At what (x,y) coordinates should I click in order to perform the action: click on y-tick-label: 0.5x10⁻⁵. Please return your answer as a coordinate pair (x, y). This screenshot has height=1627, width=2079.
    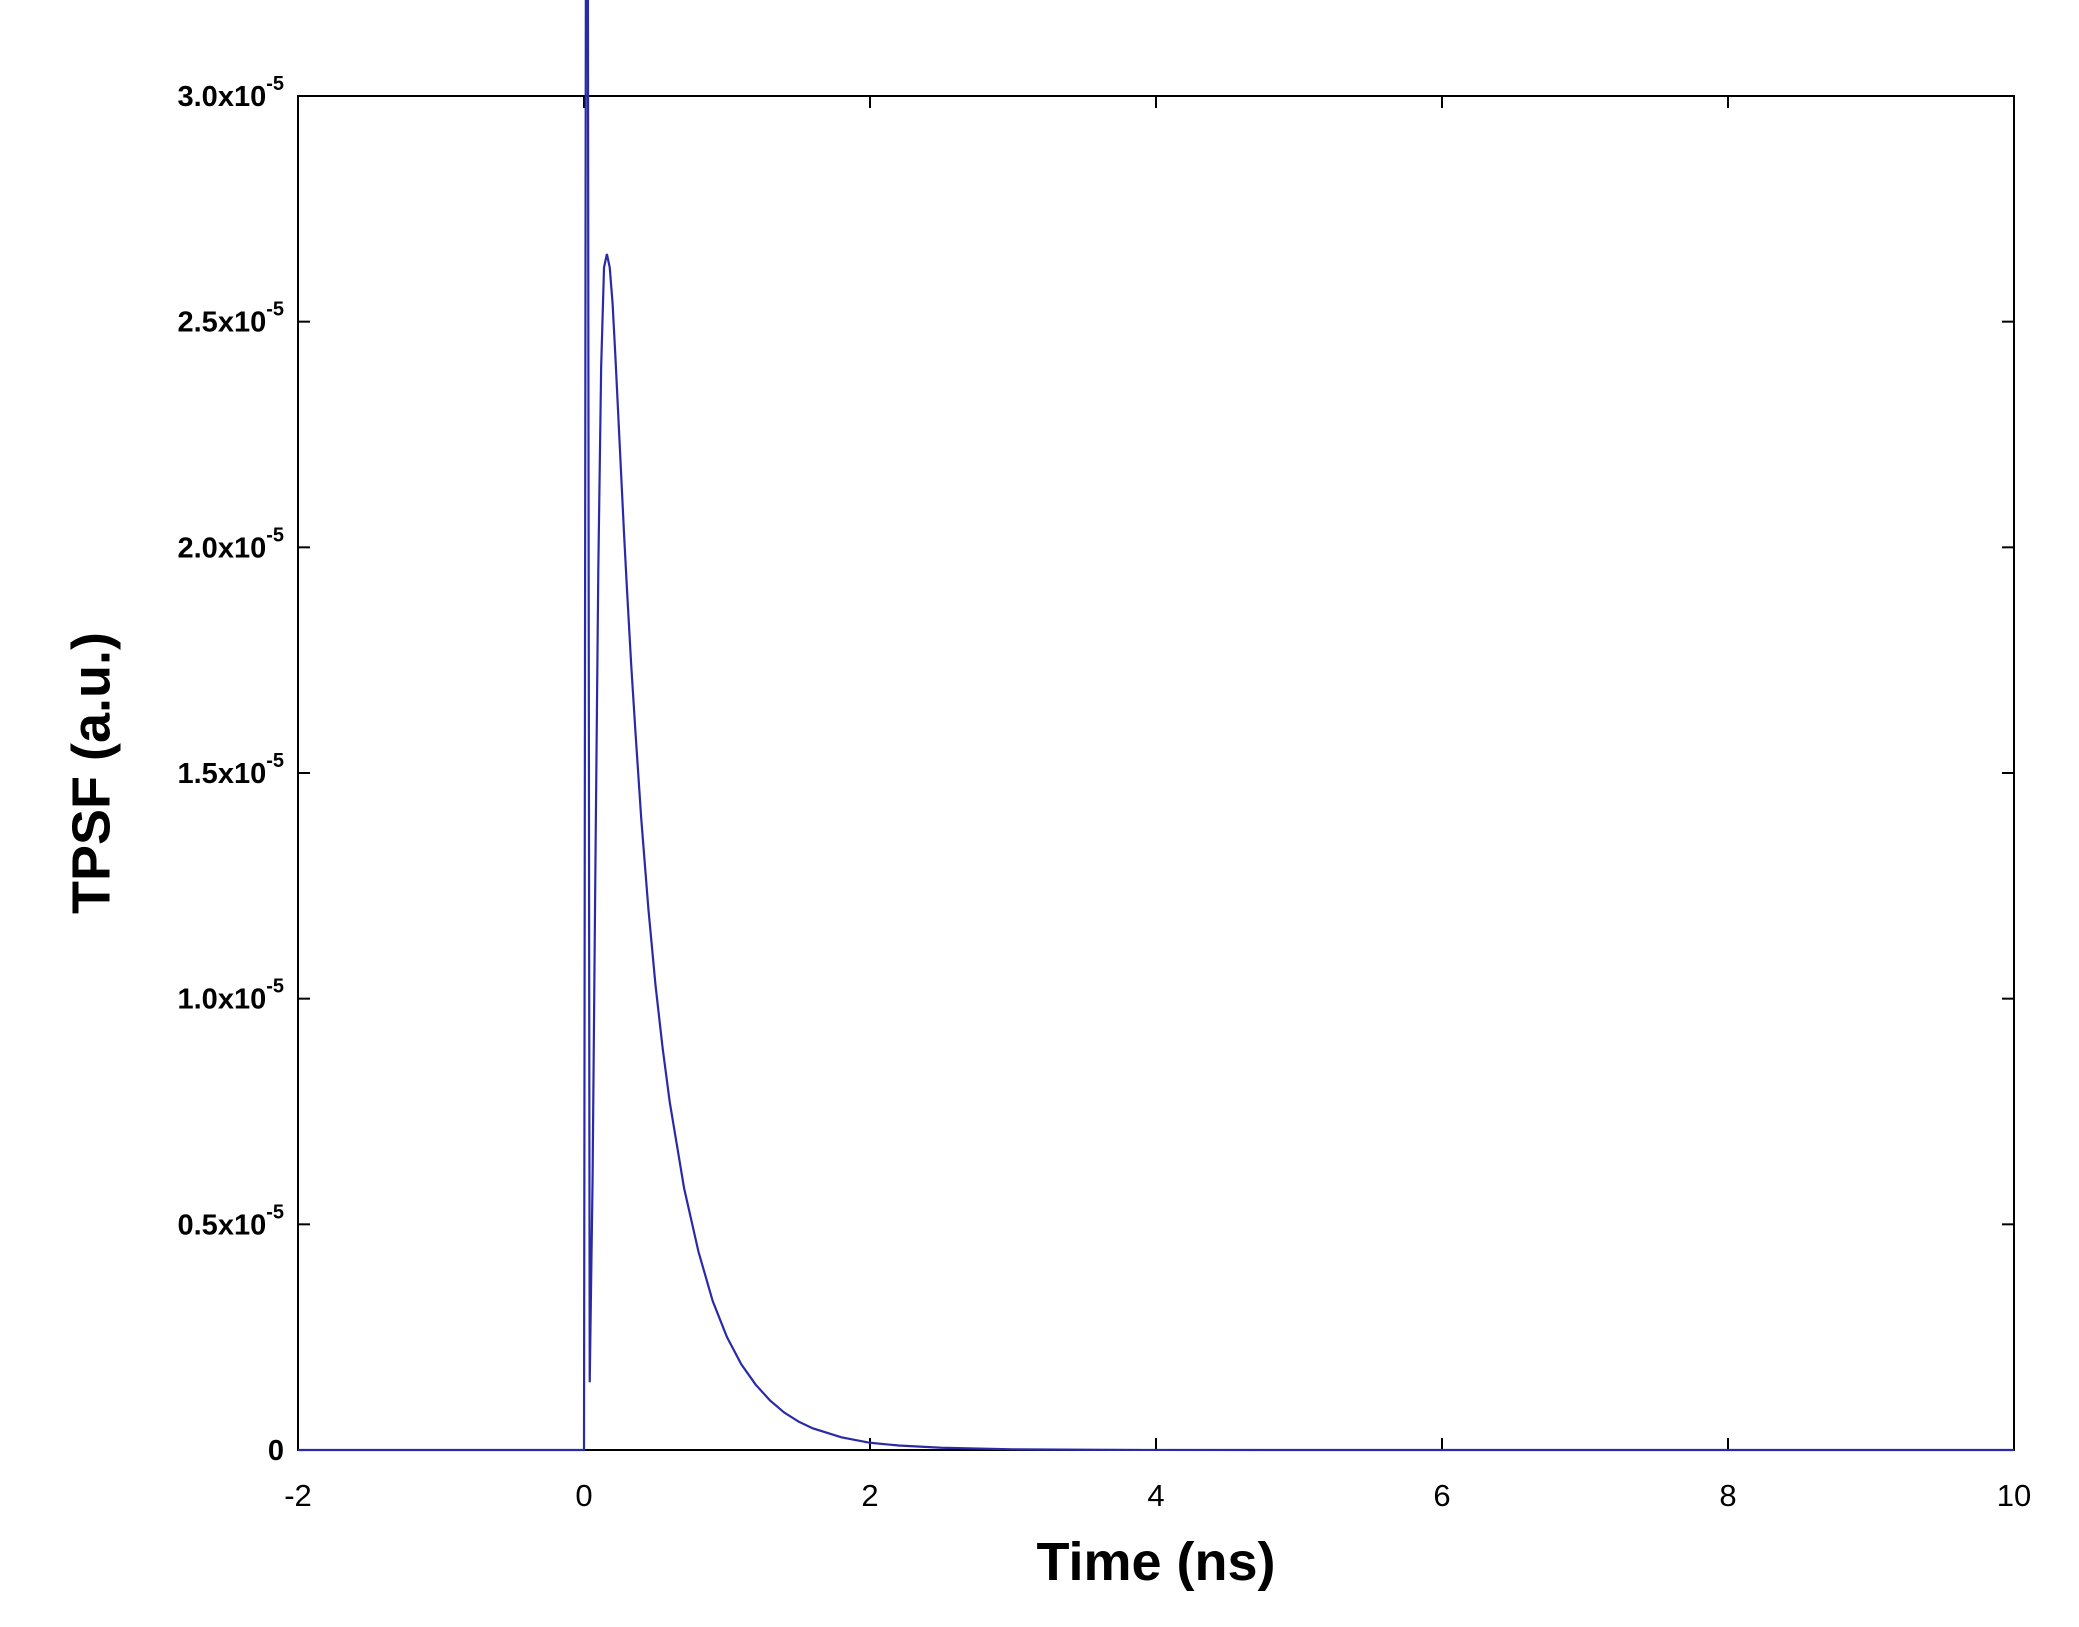
    Looking at the image, I should click on (231, 1221).